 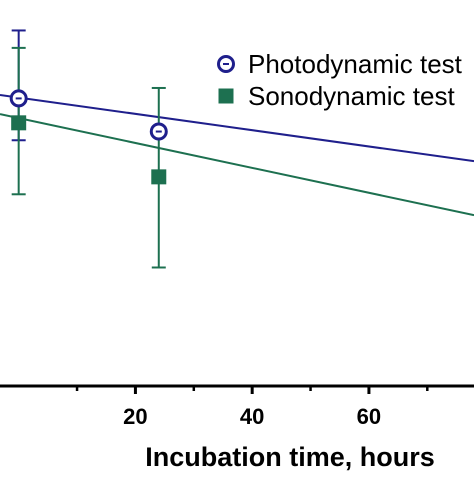 What do you see at coordinates (369, 416) in the screenshot?
I see `x-tick-label: 60` at bounding box center [369, 416].